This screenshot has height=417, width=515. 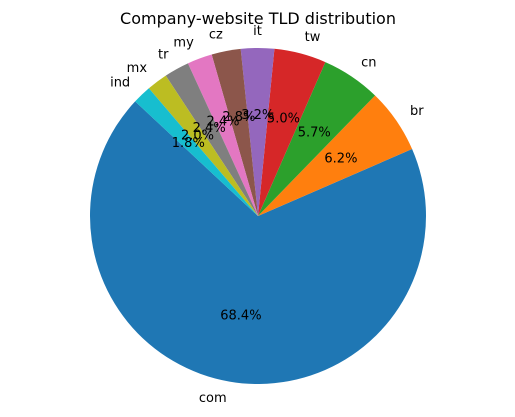 What do you see at coordinates (120, 83) in the screenshot?
I see `slice-label-ind: ind` at bounding box center [120, 83].